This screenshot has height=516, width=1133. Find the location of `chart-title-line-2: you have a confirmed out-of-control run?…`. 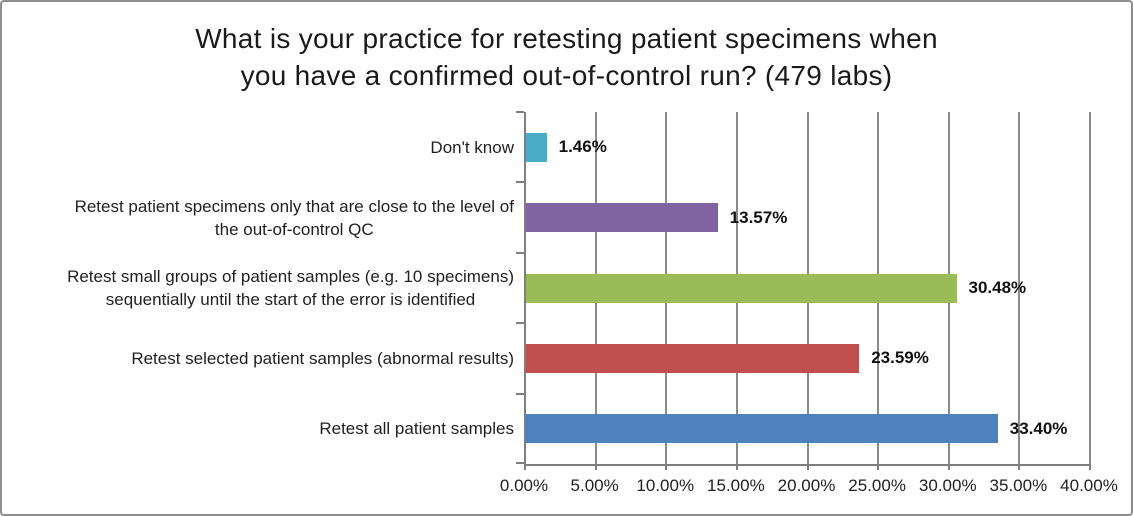

chart-title-line-2: you have a confirmed out-of-control run?… is located at coordinates (566, 75).